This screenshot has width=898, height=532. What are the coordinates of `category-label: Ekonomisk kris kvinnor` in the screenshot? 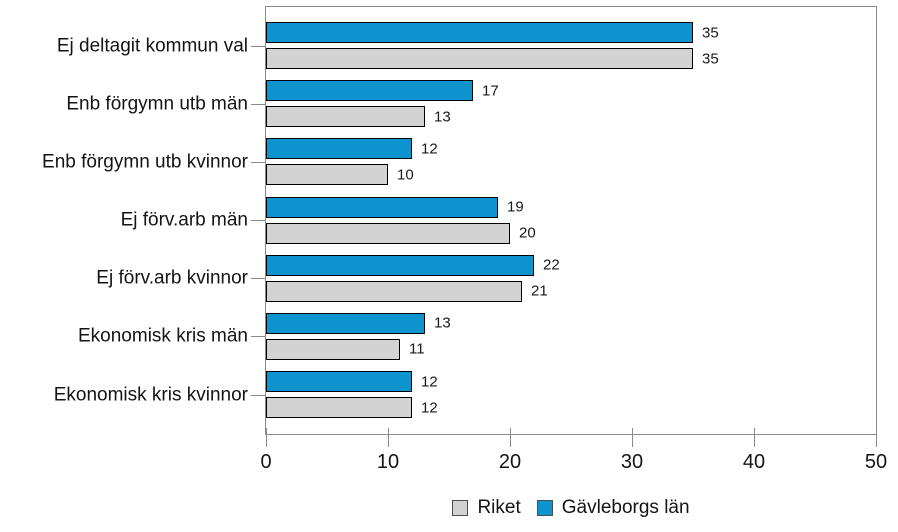 It's located at (150, 394).